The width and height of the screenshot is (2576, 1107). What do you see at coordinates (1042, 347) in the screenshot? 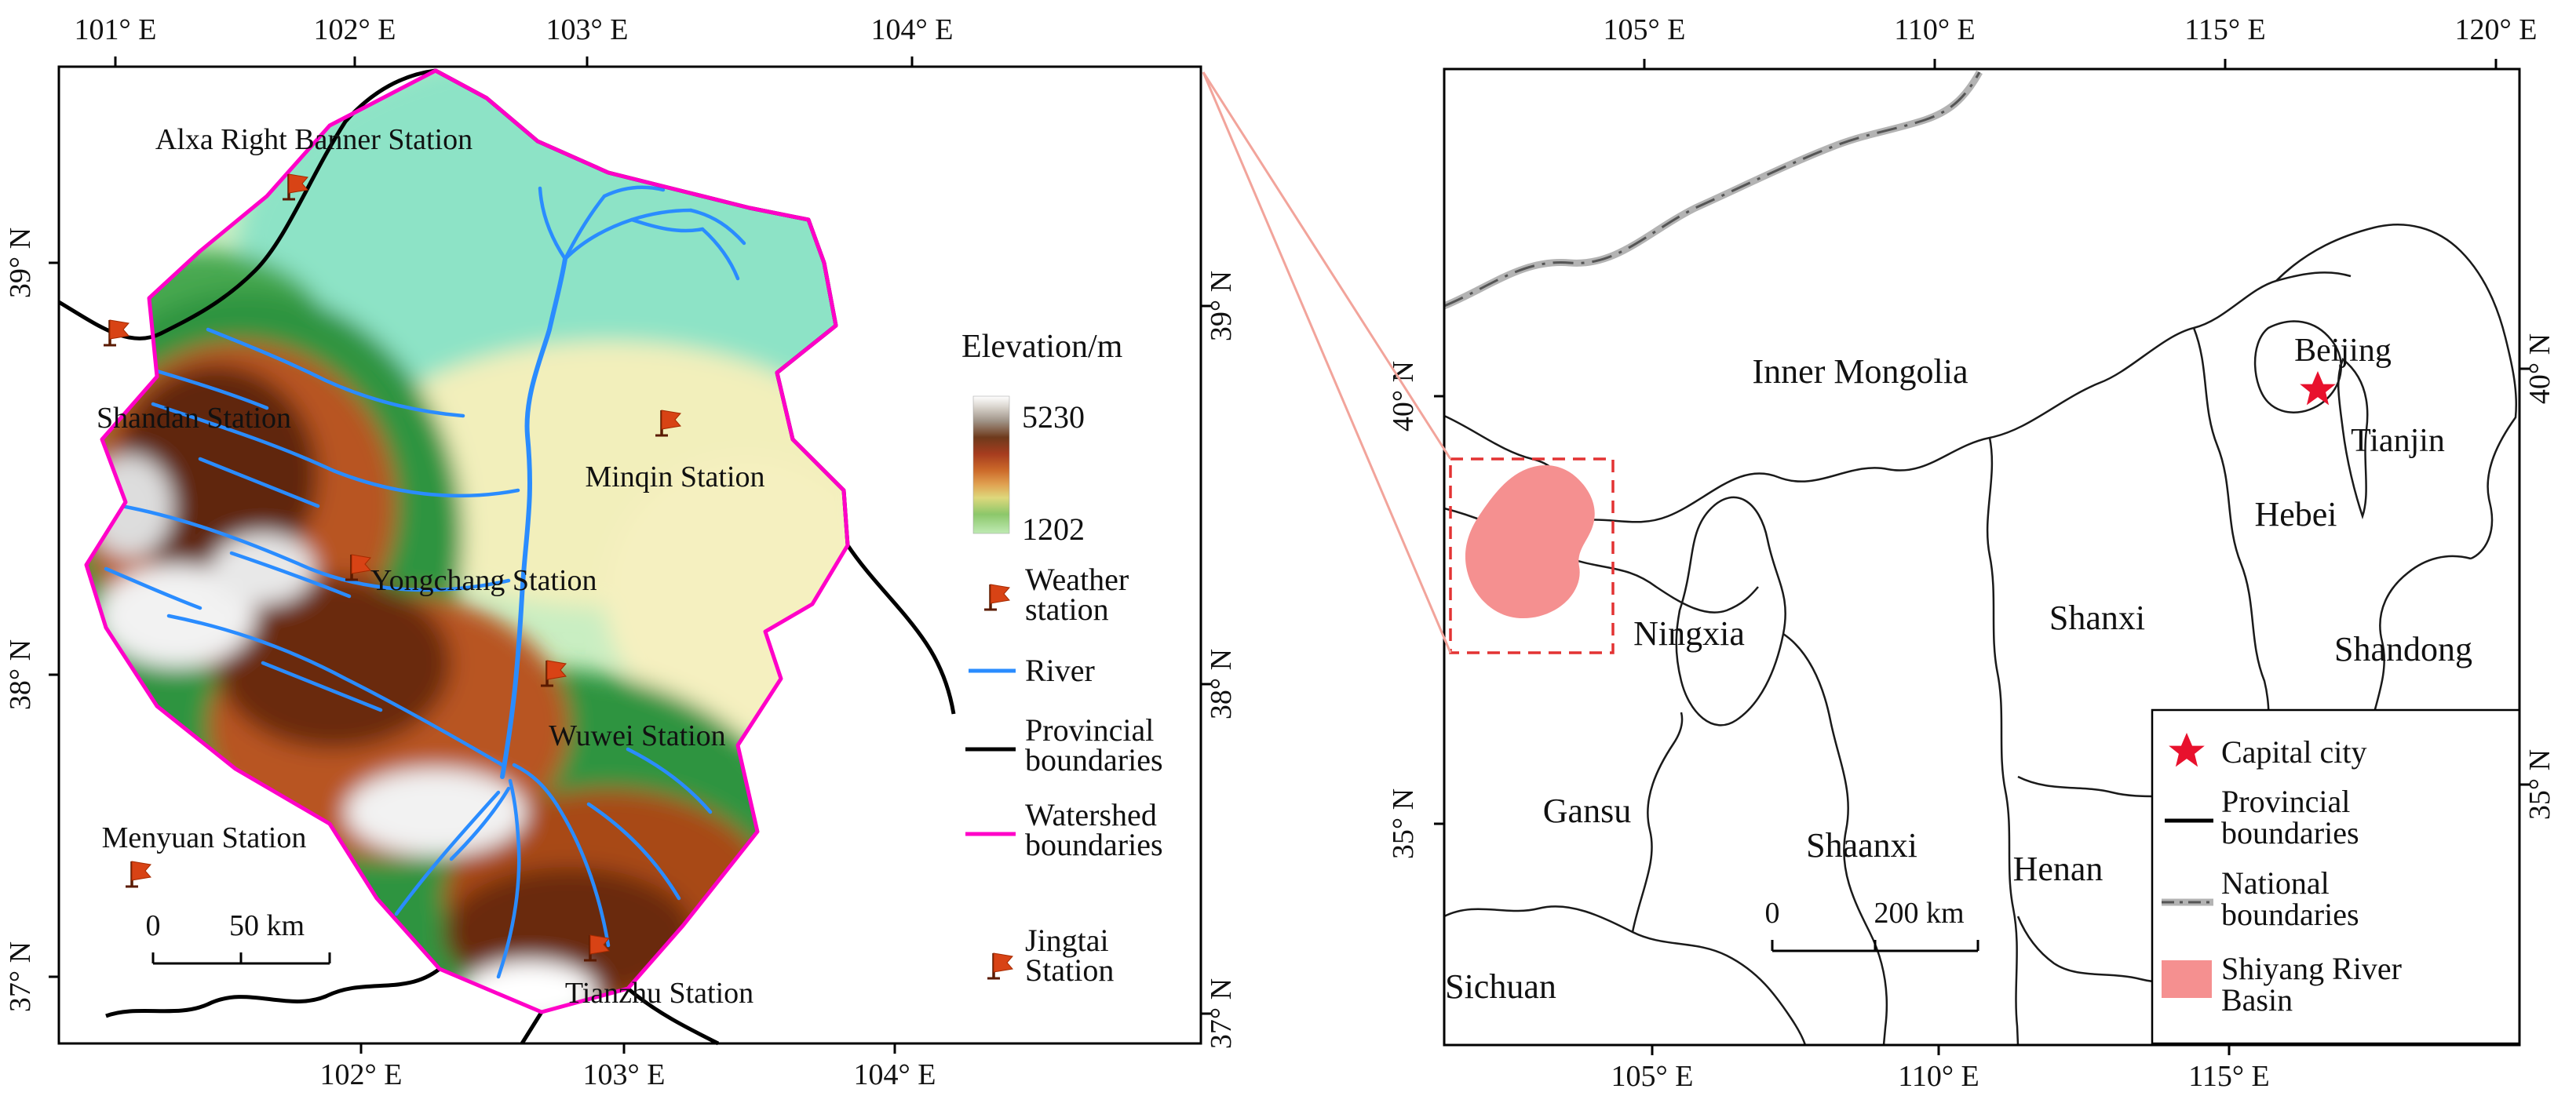
I see `elevation-legend-title: Elevation/m` at bounding box center [1042, 347].